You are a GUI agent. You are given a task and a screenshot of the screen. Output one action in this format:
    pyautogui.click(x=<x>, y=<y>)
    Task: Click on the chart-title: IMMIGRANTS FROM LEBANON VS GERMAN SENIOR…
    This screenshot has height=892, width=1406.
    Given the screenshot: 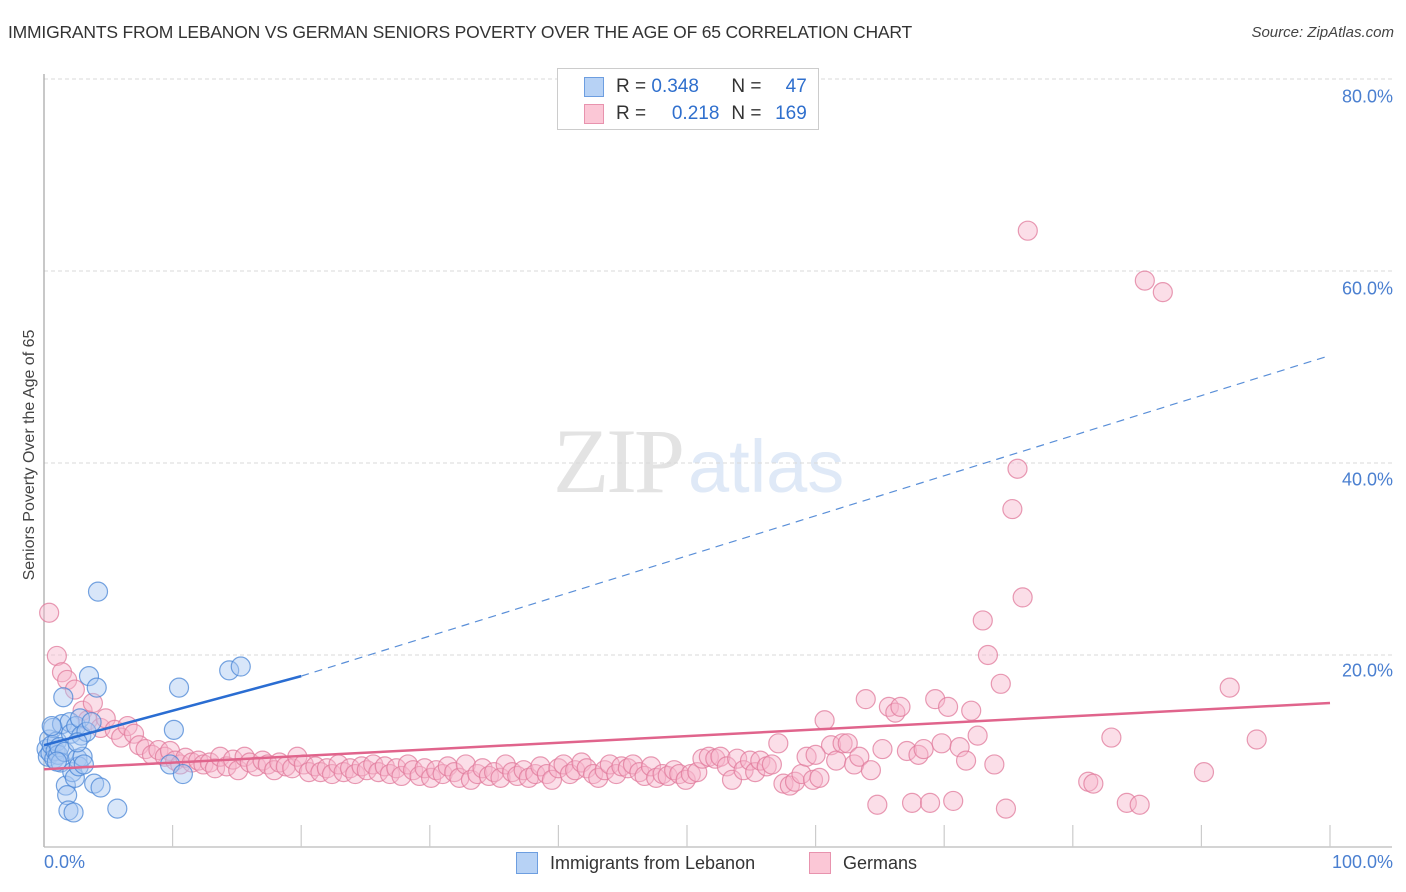 What is the action you would take?
    pyautogui.click(x=460, y=32)
    